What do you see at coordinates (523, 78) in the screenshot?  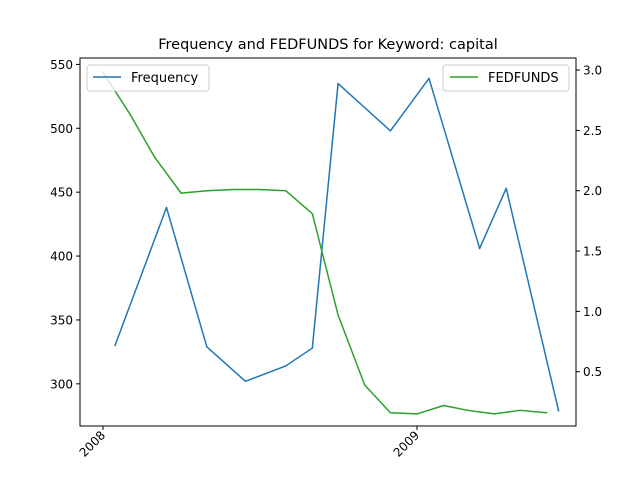 I see `legend-fedfunds-label: FEDFUNDS` at bounding box center [523, 78].